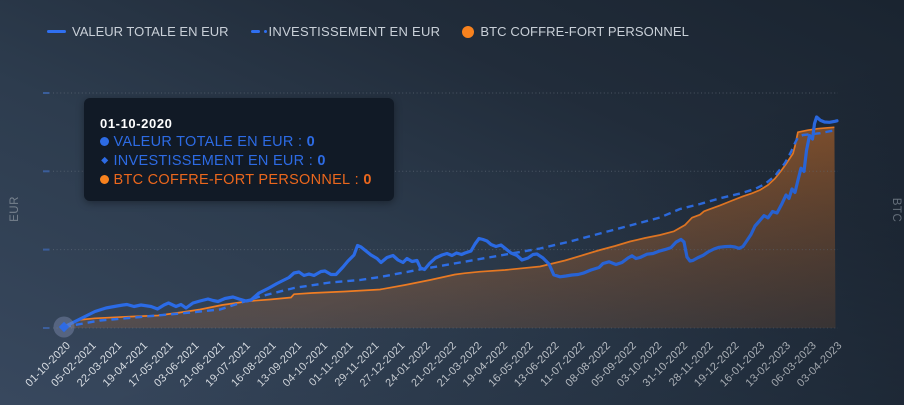  What do you see at coordinates (48, 365) in the screenshot?
I see `svg-text: 01-10-2020` at bounding box center [48, 365].